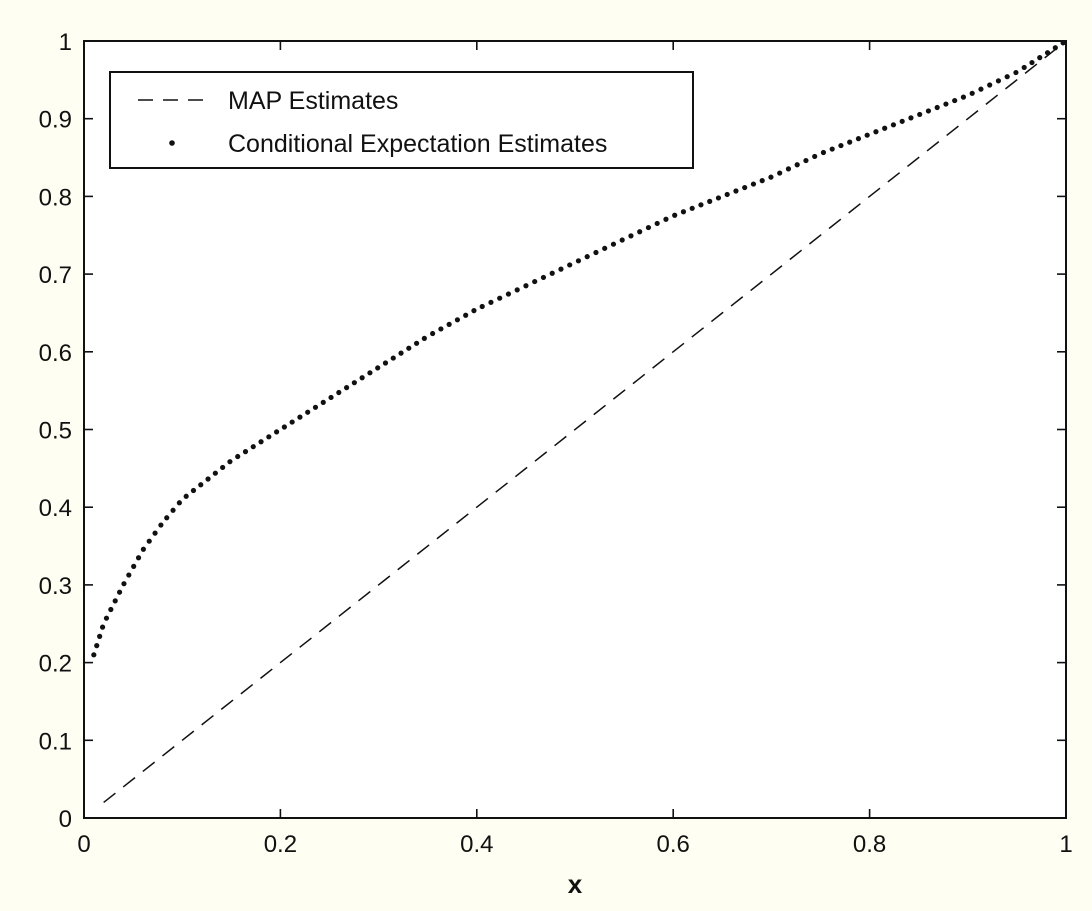  What do you see at coordinates (55, 586) in the screenshot?
I see `y-tick-label: 0.3` at bounding box center [55, 586].